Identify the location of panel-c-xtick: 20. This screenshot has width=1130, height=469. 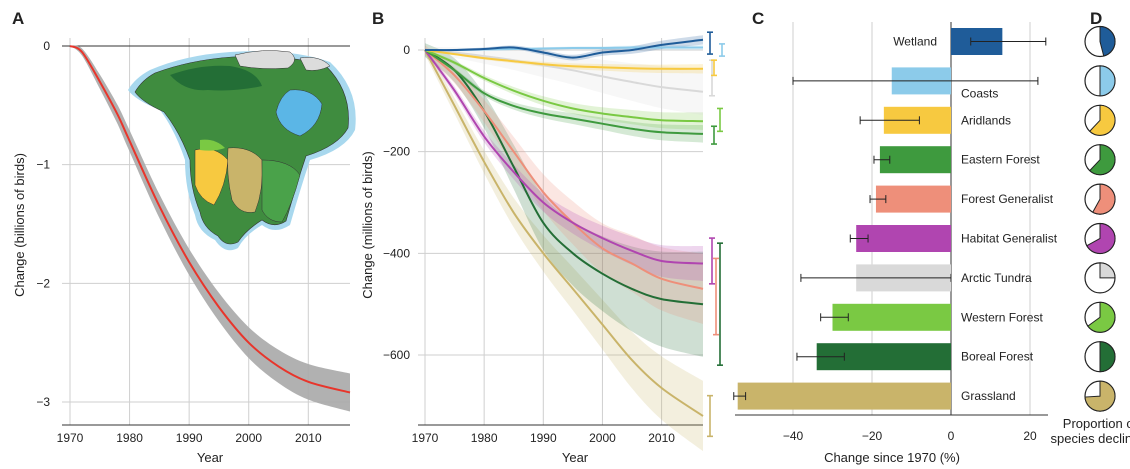
(1030, 436).